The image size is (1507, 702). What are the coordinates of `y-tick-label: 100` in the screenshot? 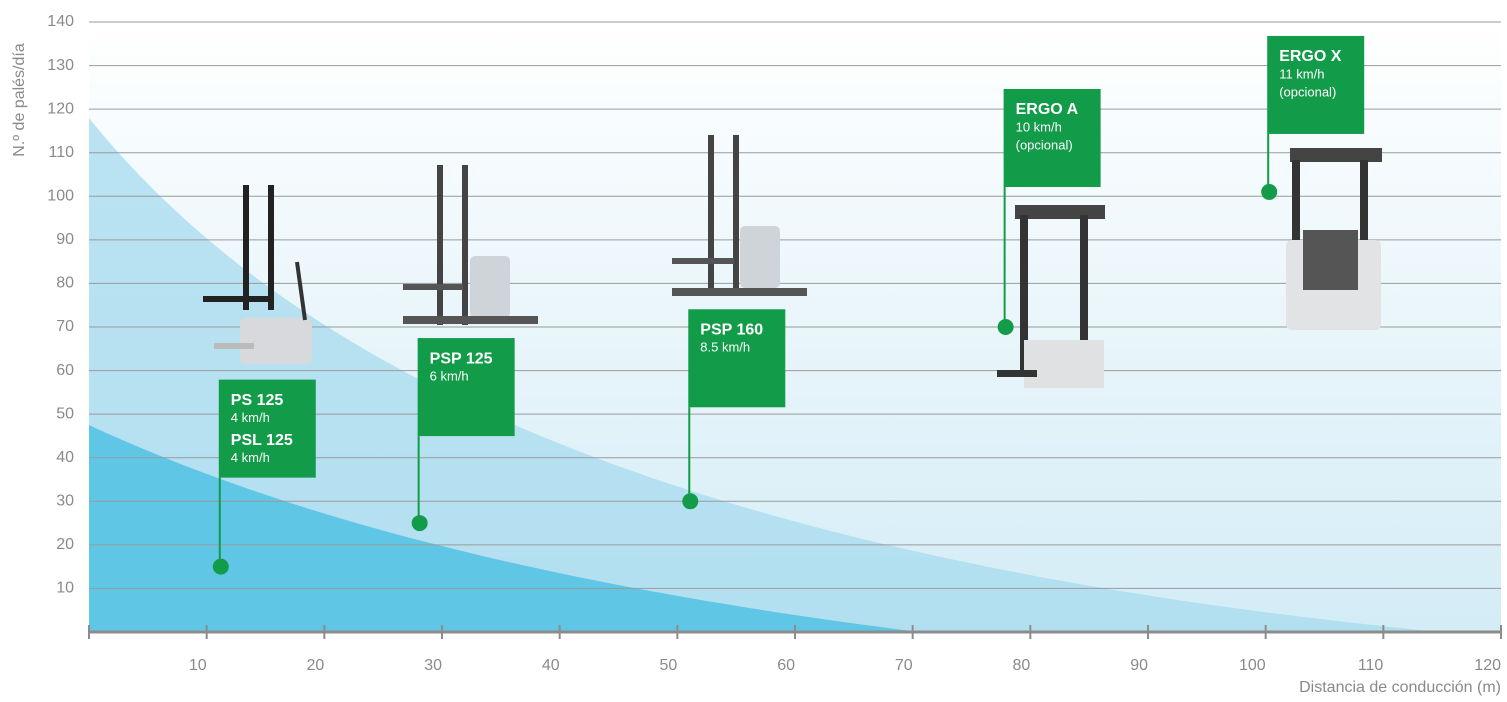 It's located at (60, 196).